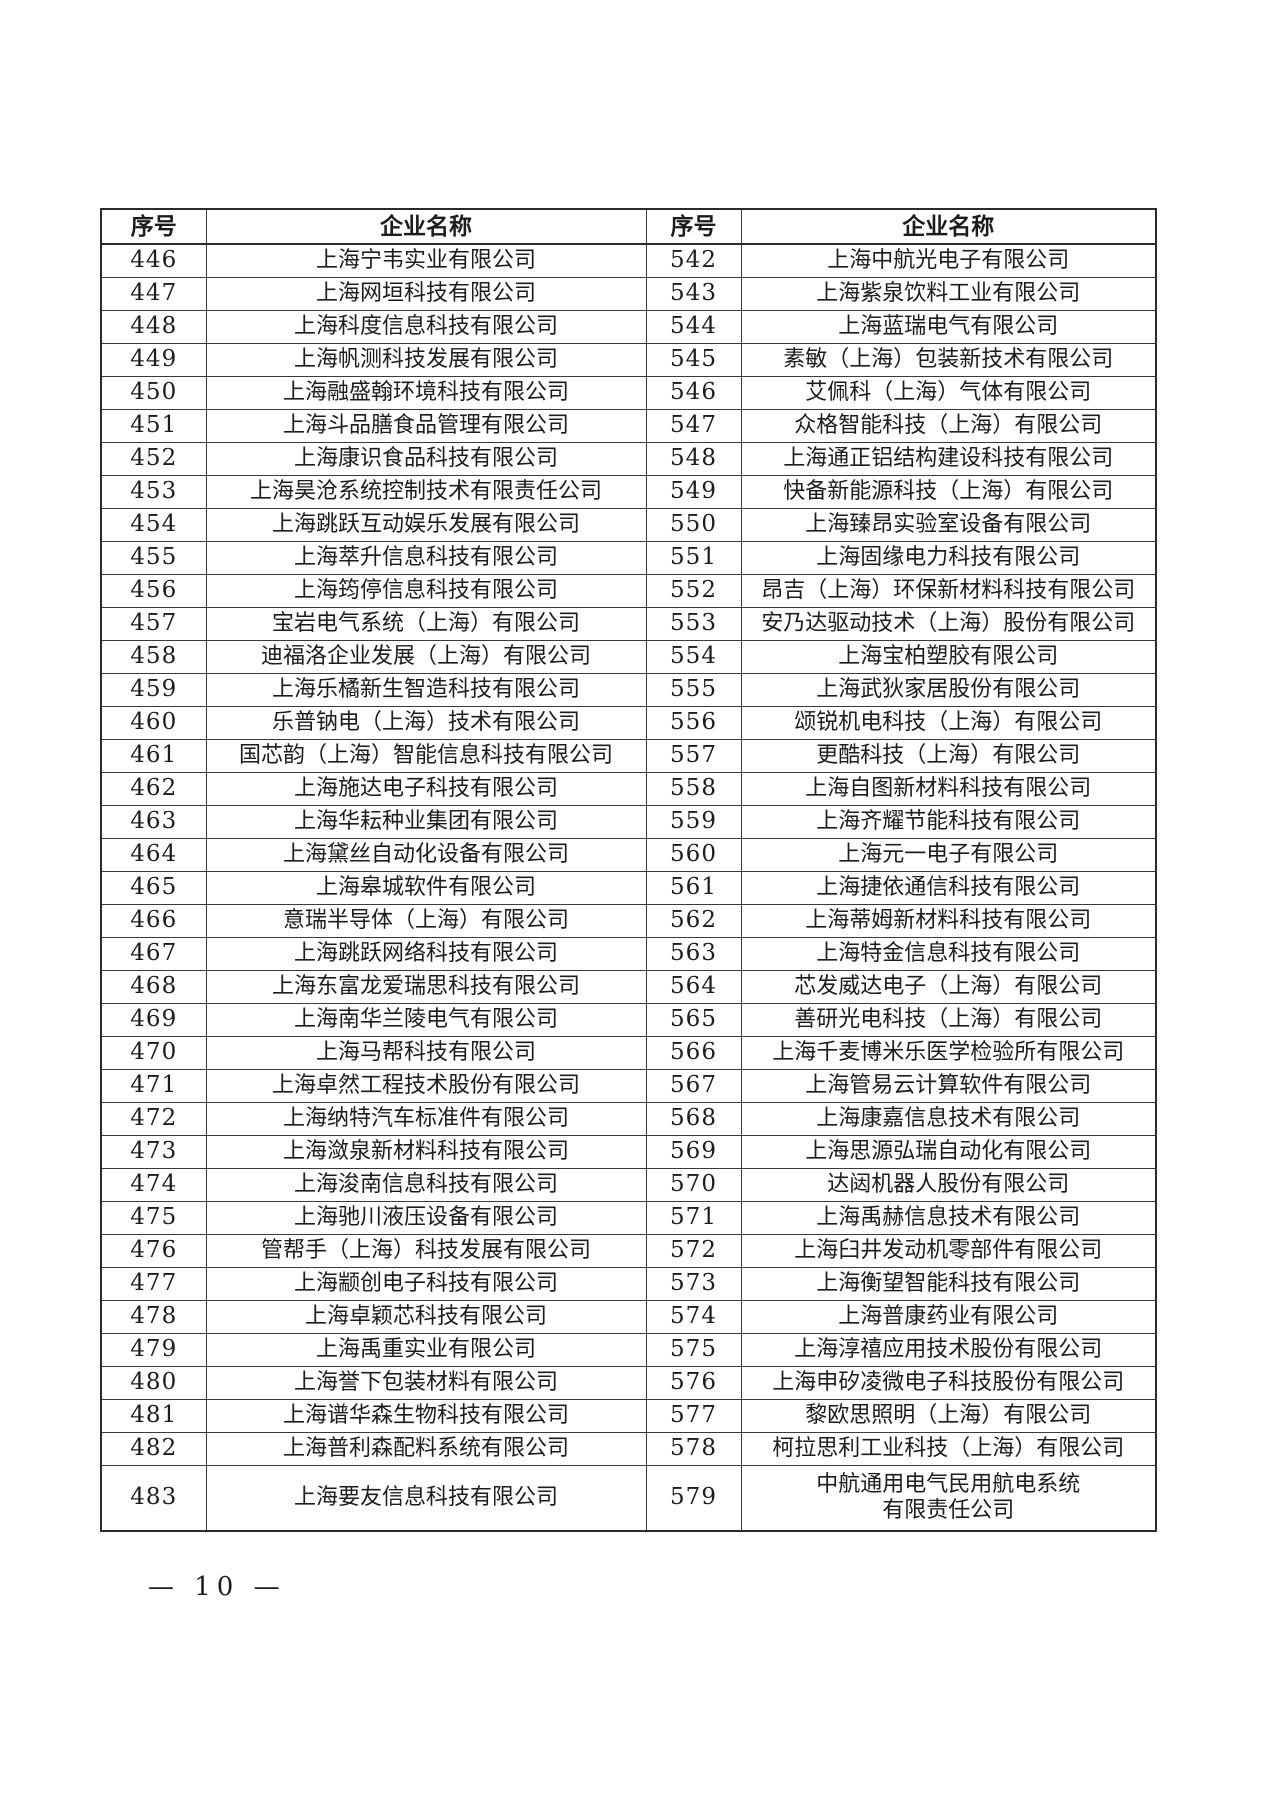 This screenshot has width=1280, height=1810. I want to click on col-header-name-left: 企业名称, so click(426, 226).